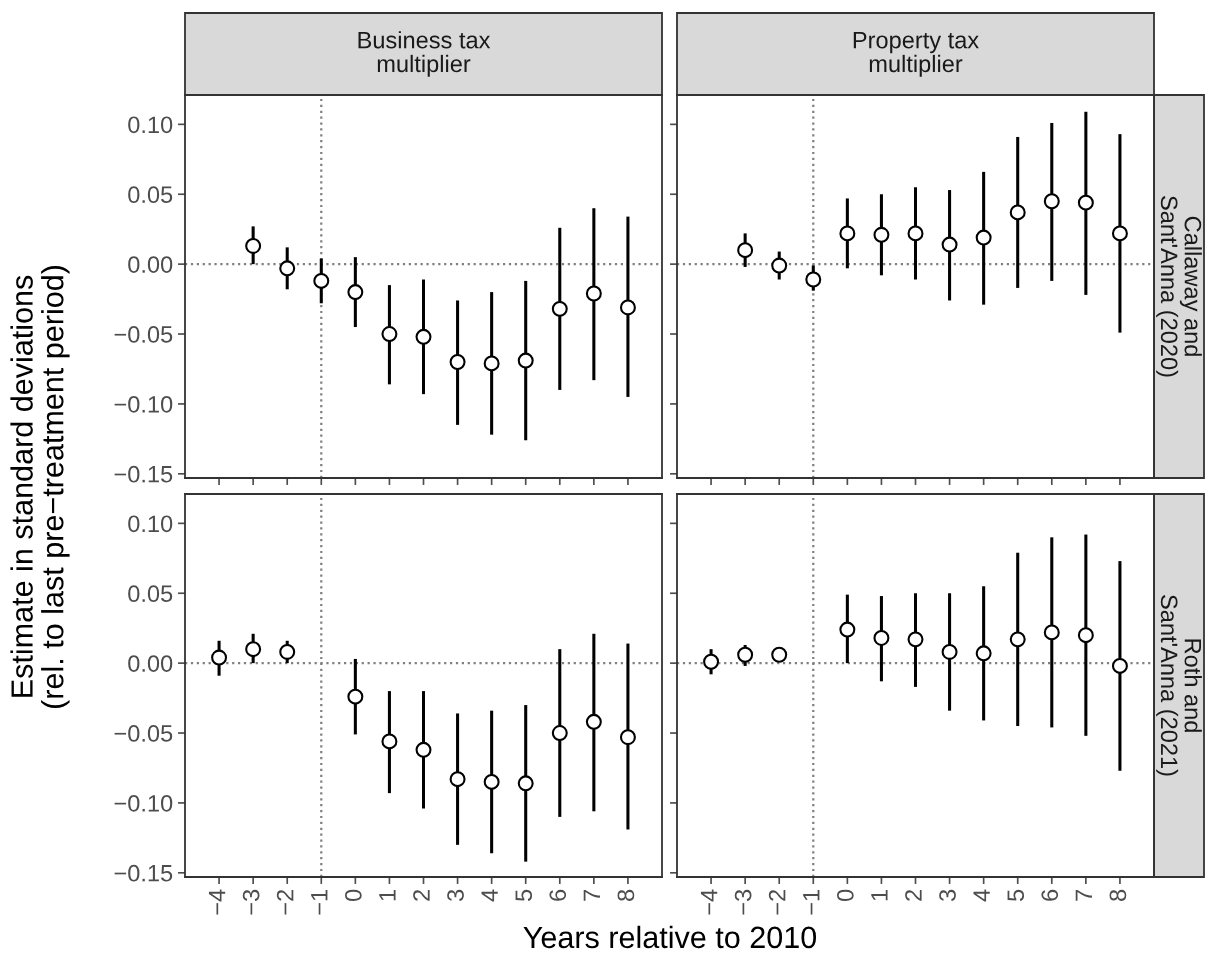  I want to click on text: Callaway and Sant'Anna (2020), so click(1179, 286).